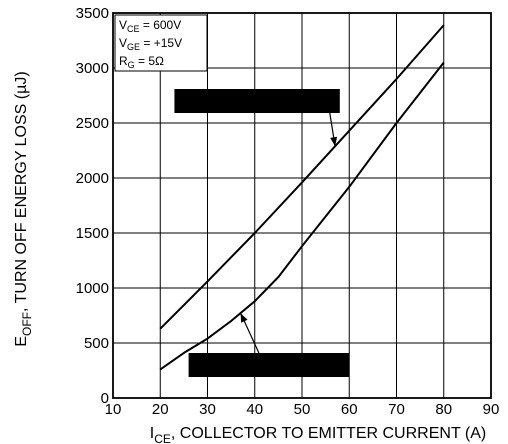 The width and height of the screenshot is (508, 444). What do you see at coordinates (162, 438) in the screenshot?
I see `x-axis-subscript: CE` at bounding box center [162, 438].